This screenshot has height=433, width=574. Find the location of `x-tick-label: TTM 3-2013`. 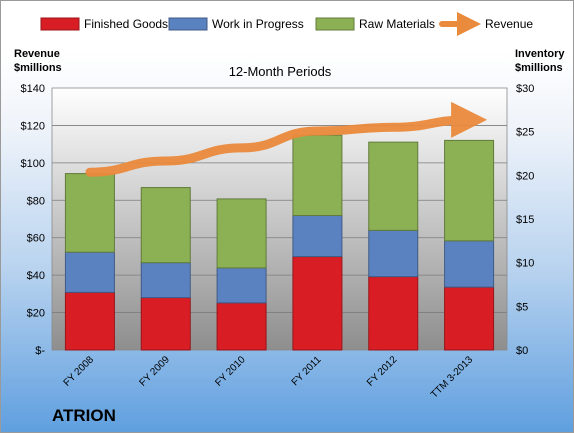

x-tick-label: TTM 3-2013 is located at coordinates (452, 377).